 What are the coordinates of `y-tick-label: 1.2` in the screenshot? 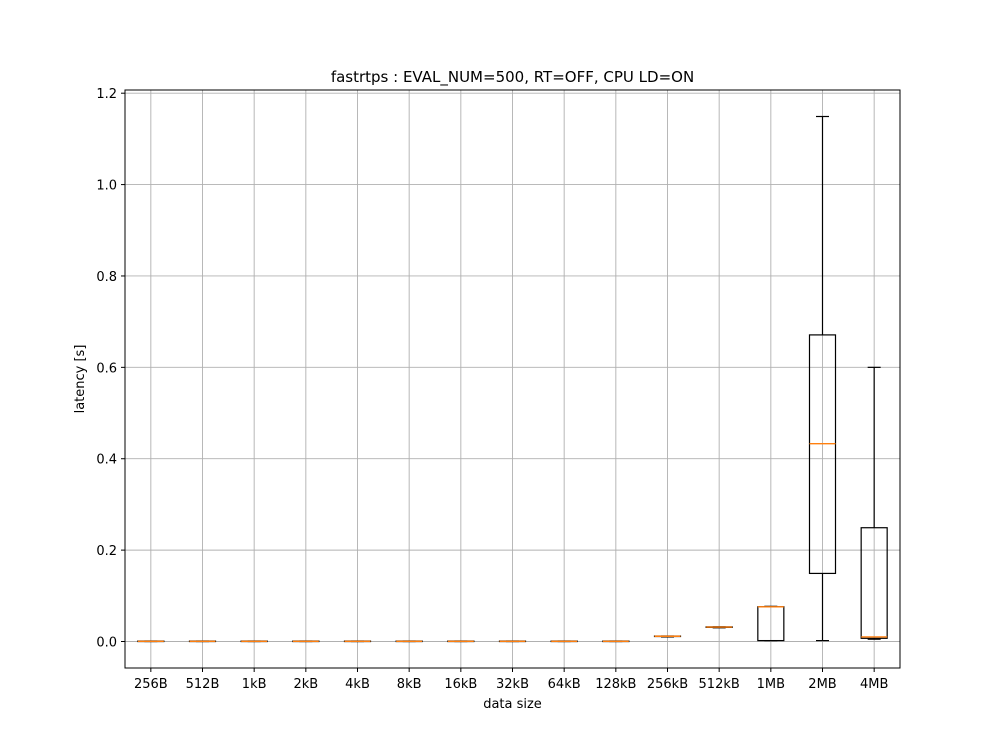 It's located at (106, 94).